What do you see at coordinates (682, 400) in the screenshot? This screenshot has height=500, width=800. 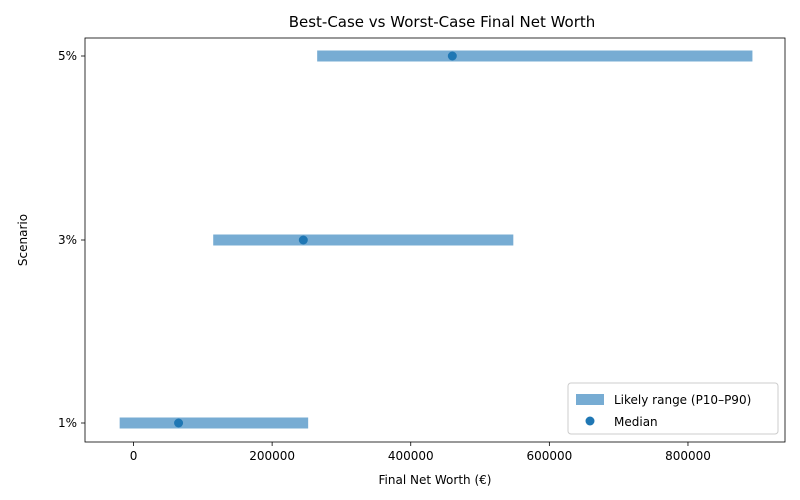 I see `legend-range-label: Likely range (P10–P90)` at bounding box center [682, 400].